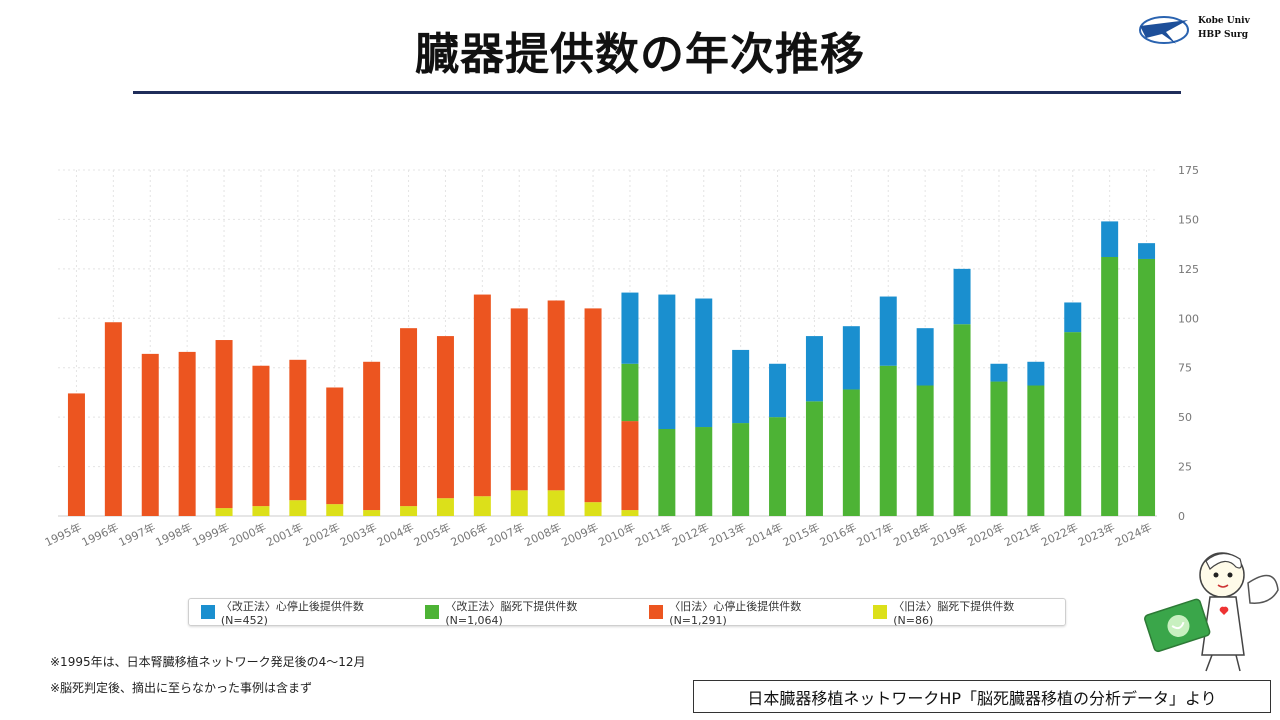 The width and height of the screenshot is (1280, 720). Describe the element at coordinates (837, 534) in the screenshot. I see `x-tick-label-21: 2016年` at that location.